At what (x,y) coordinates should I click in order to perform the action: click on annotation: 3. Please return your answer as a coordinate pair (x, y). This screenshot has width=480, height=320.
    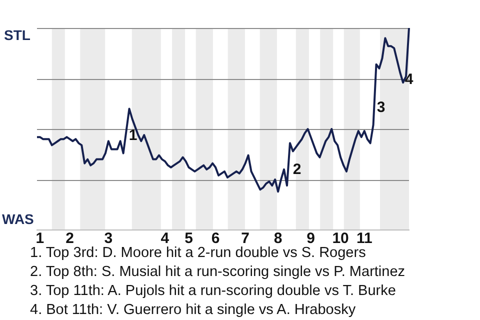
    Looking at the image, I should click on (381, 107).